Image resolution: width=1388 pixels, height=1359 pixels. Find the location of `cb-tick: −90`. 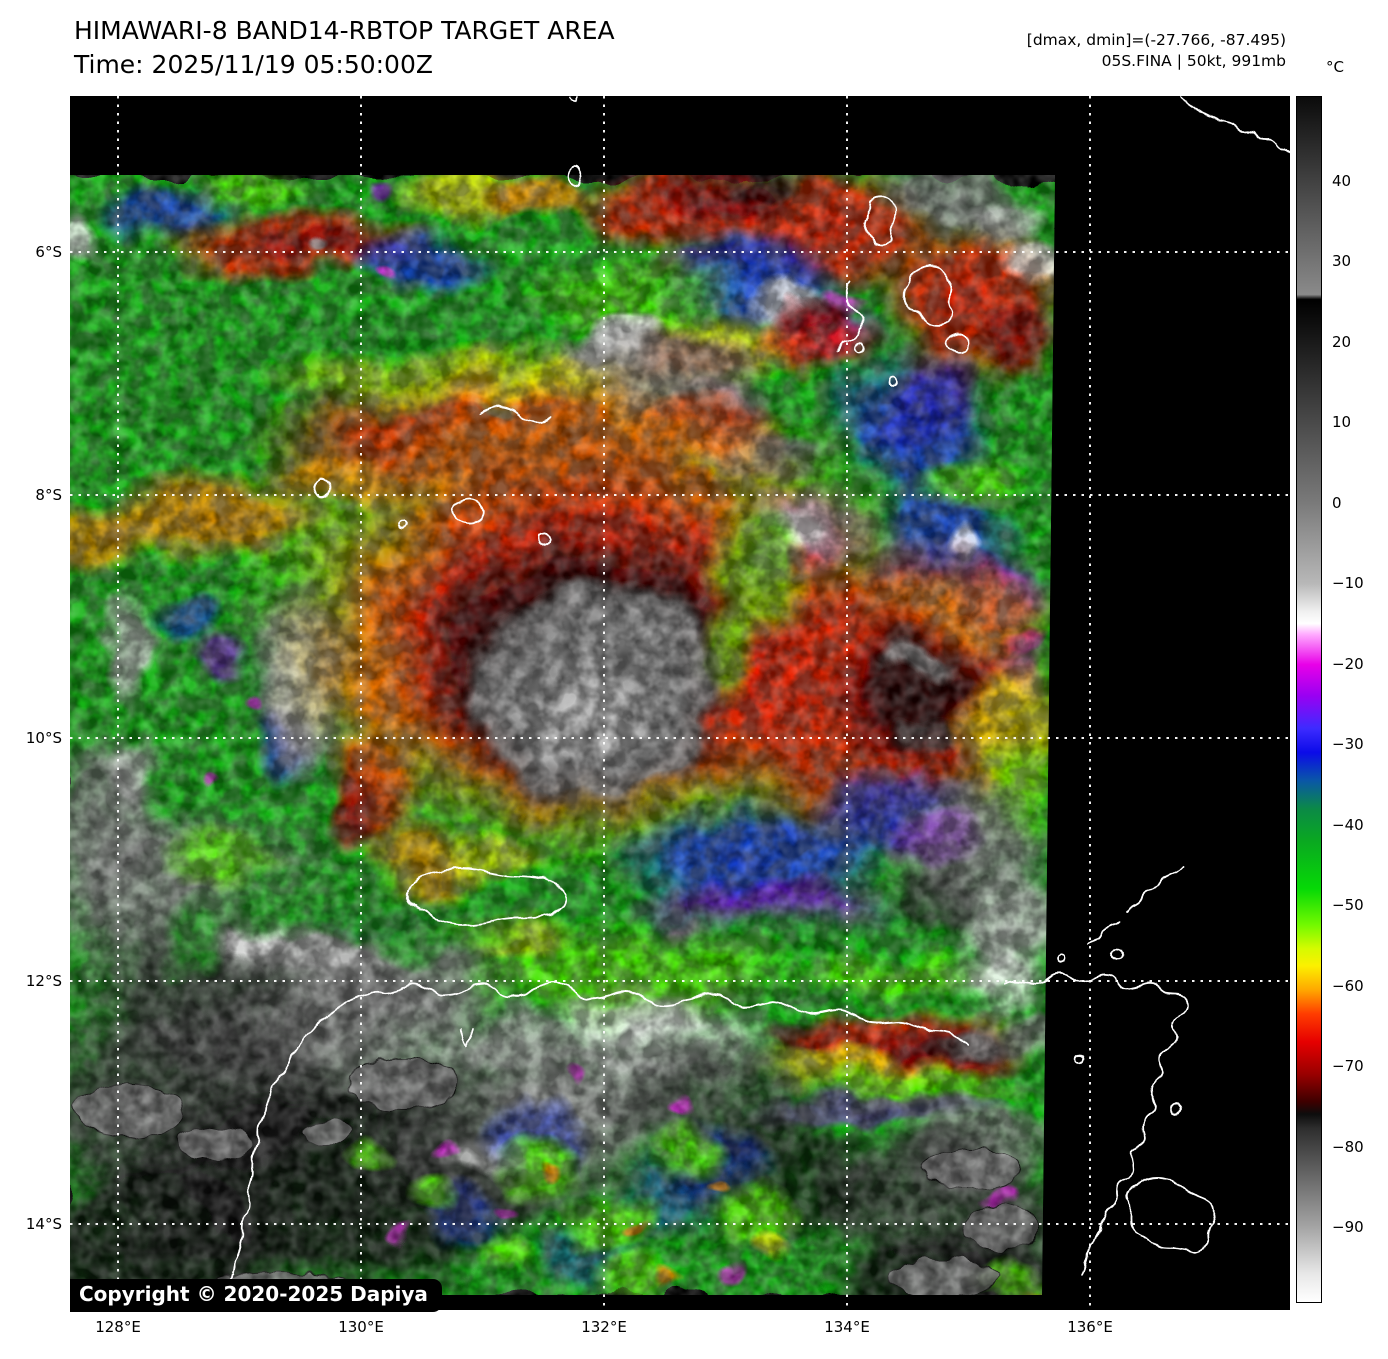

cb-tick: −90 is located at coordinates (1348, 1227).